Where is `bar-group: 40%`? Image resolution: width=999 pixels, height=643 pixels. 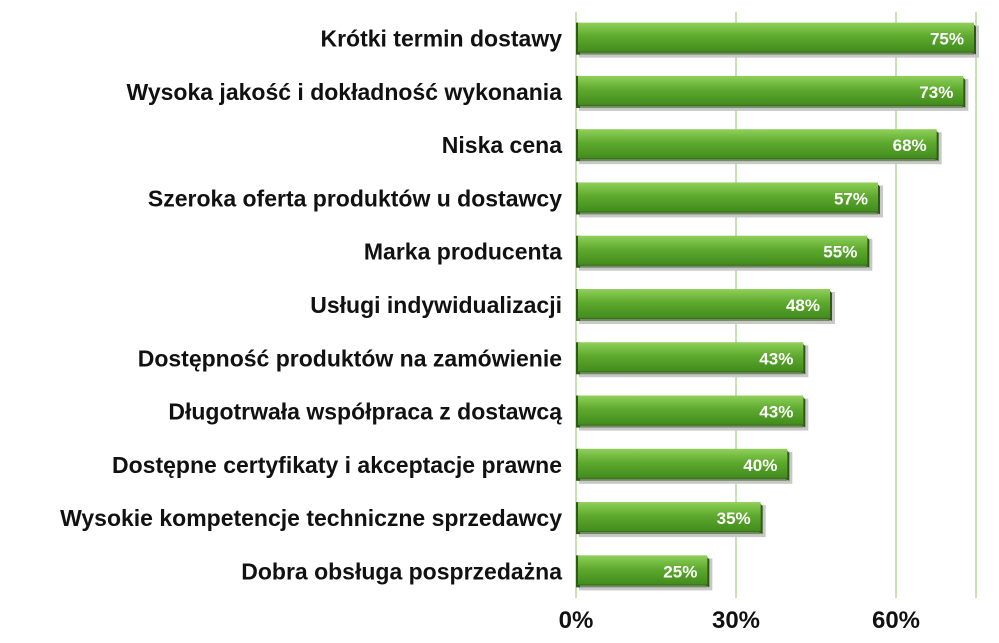
bar-group: 40% is located at coordinates (684, 466).